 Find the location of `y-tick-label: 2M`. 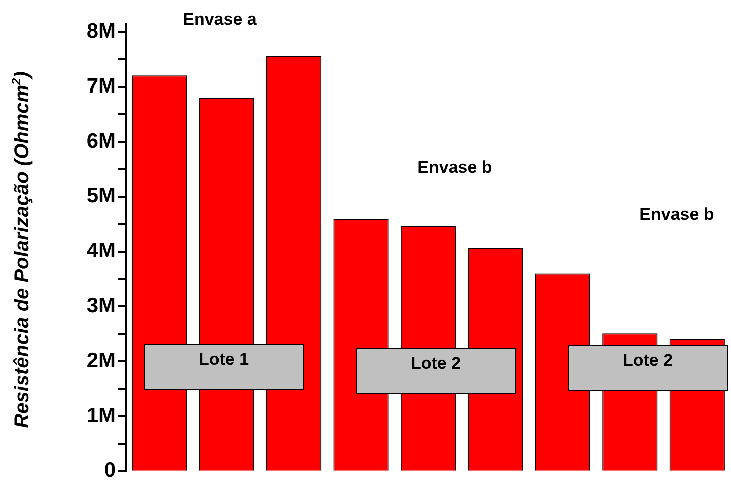

y-tick-label: 2M is located at coordinates (101, 360).